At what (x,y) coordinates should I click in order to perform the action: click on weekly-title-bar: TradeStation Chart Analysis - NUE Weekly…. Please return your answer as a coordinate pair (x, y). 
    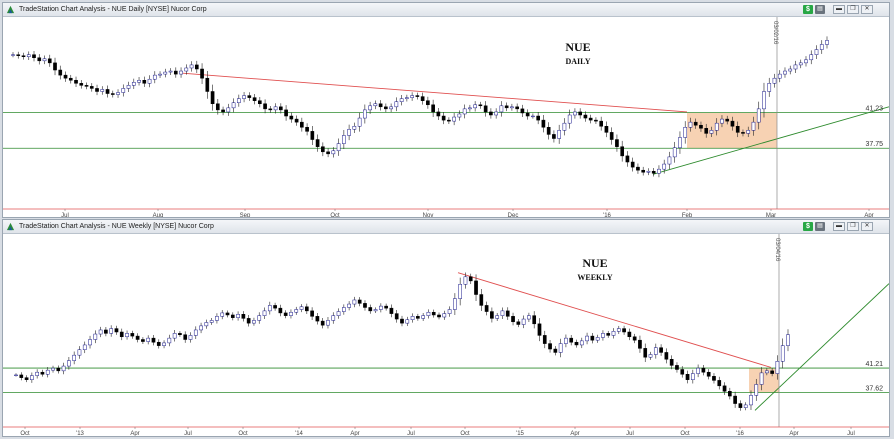
    Looking at the image, I should click on (446, 227).